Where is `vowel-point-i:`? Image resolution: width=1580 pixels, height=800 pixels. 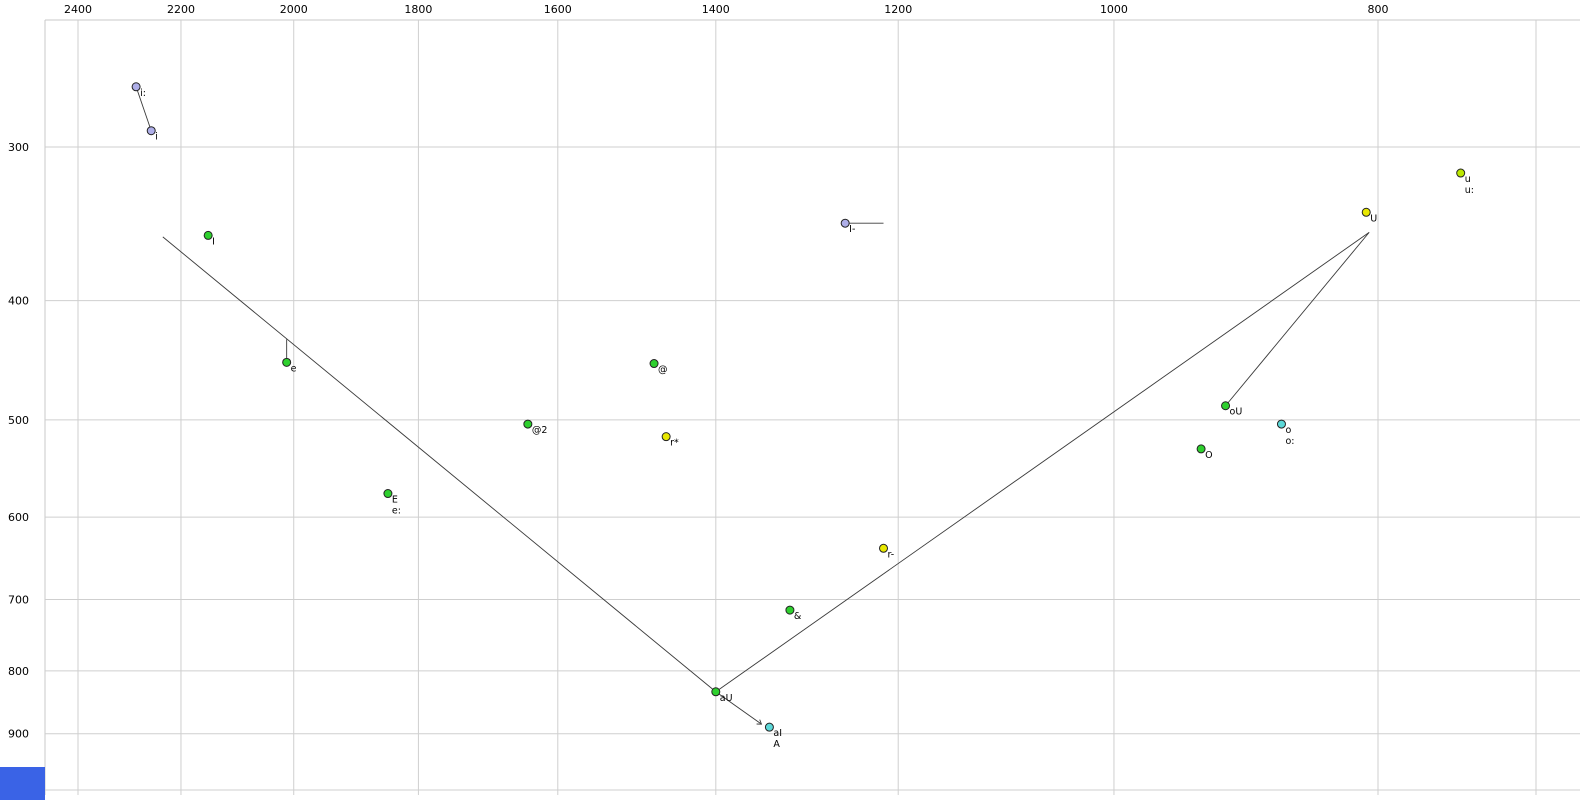 vowel-point-i: is located at coordinates (136, 87).